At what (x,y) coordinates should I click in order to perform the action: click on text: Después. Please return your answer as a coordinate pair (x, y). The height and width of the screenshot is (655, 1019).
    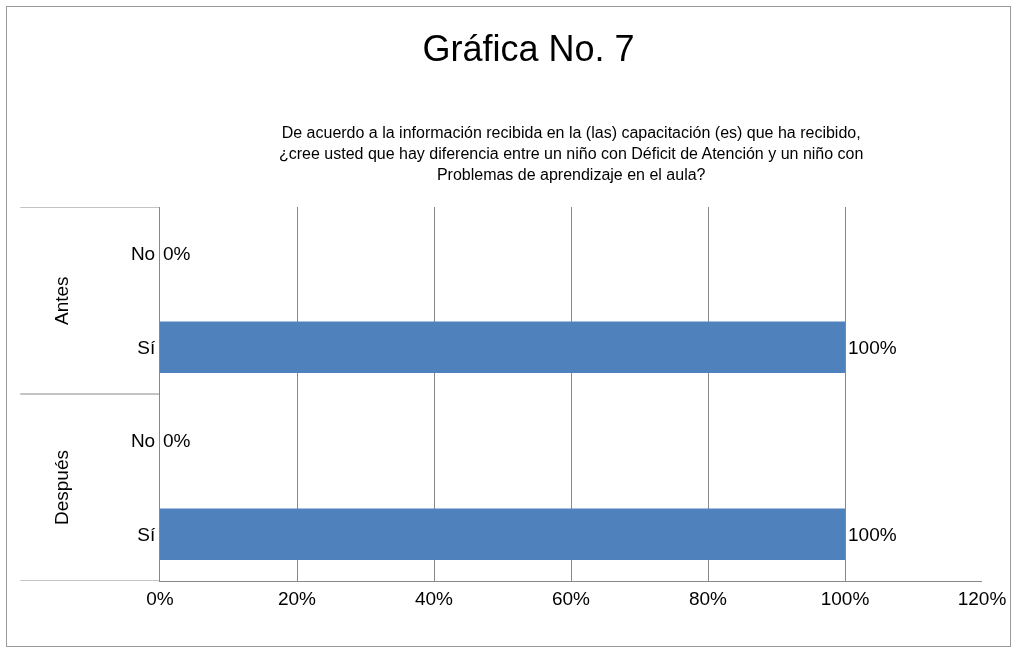
    Looking at the image, I should click on (62, 488).